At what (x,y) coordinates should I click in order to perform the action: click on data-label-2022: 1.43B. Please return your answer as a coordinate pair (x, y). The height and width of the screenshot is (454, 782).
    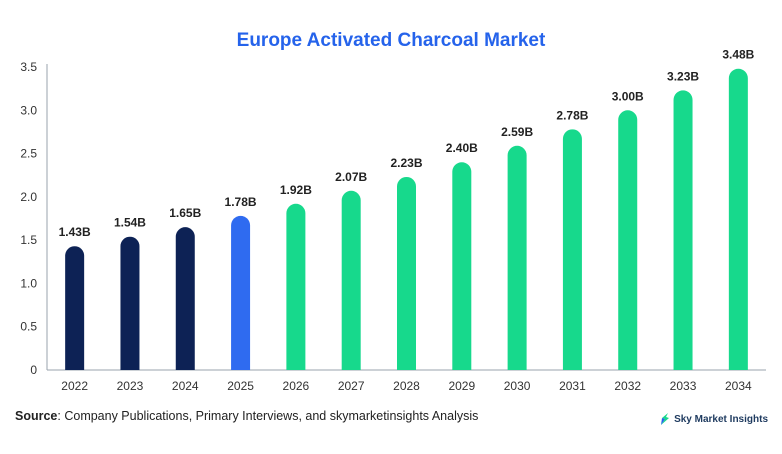
    Looking at the image, I should click on (75, 232).